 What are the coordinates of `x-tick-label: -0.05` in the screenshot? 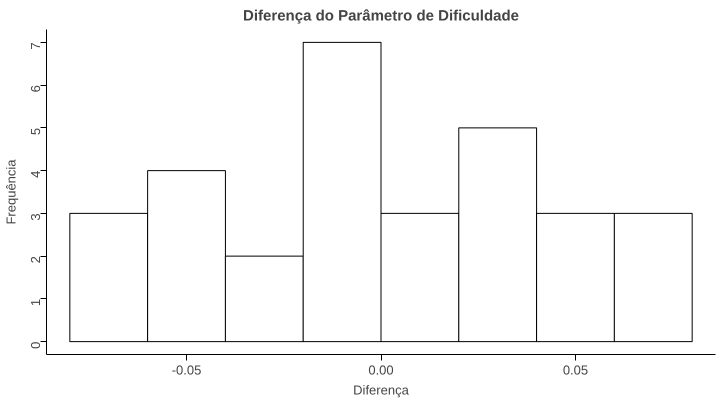 It's located at (187, 370).